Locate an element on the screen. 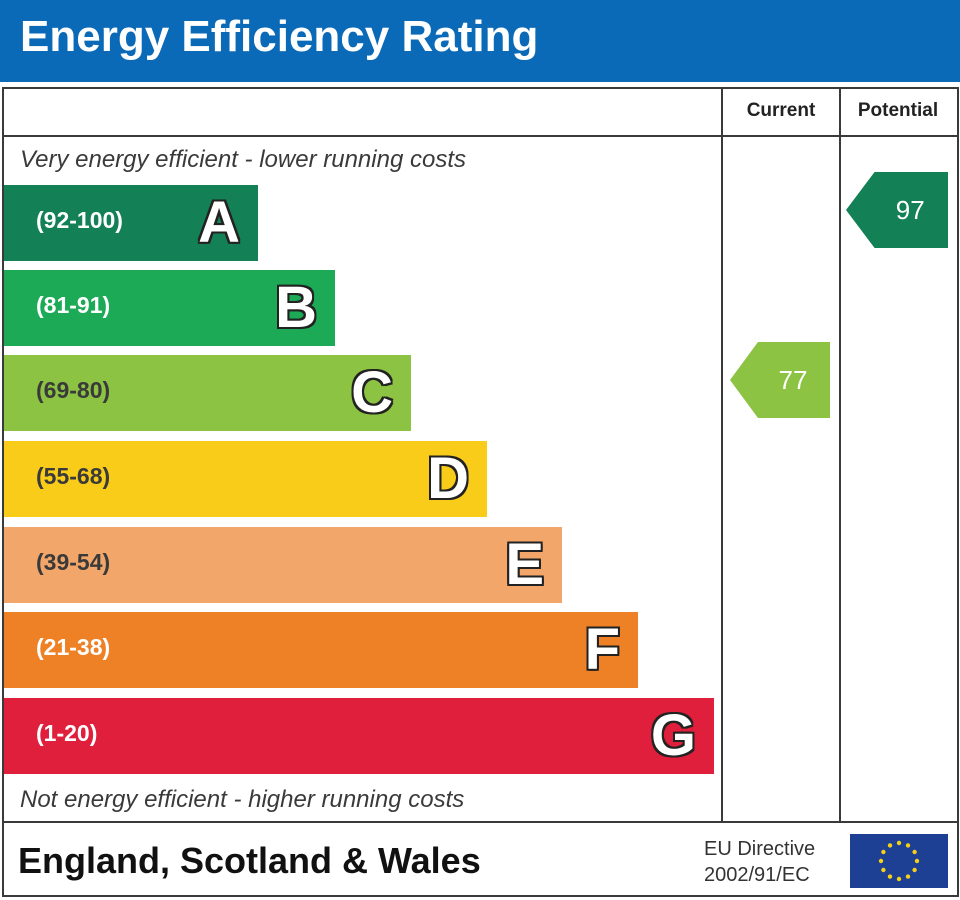  footer-divider is located at coordinates (480, 822).